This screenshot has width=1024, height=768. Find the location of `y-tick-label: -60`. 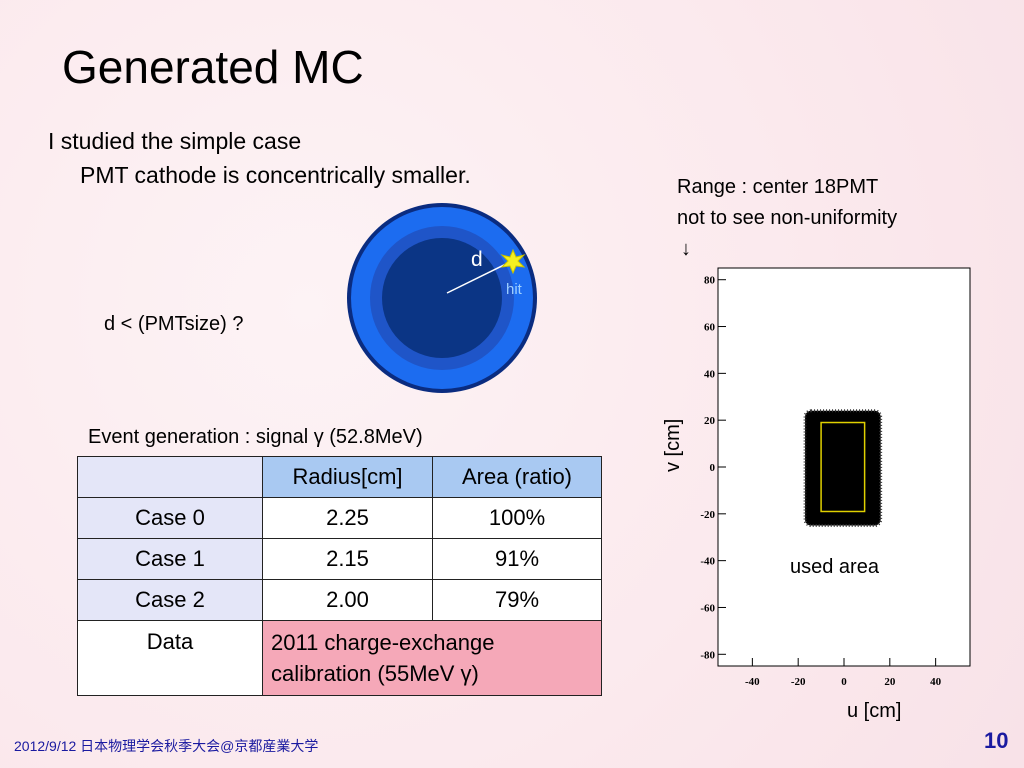

y-tick-label: -60 is located at coordinates (707, 608).